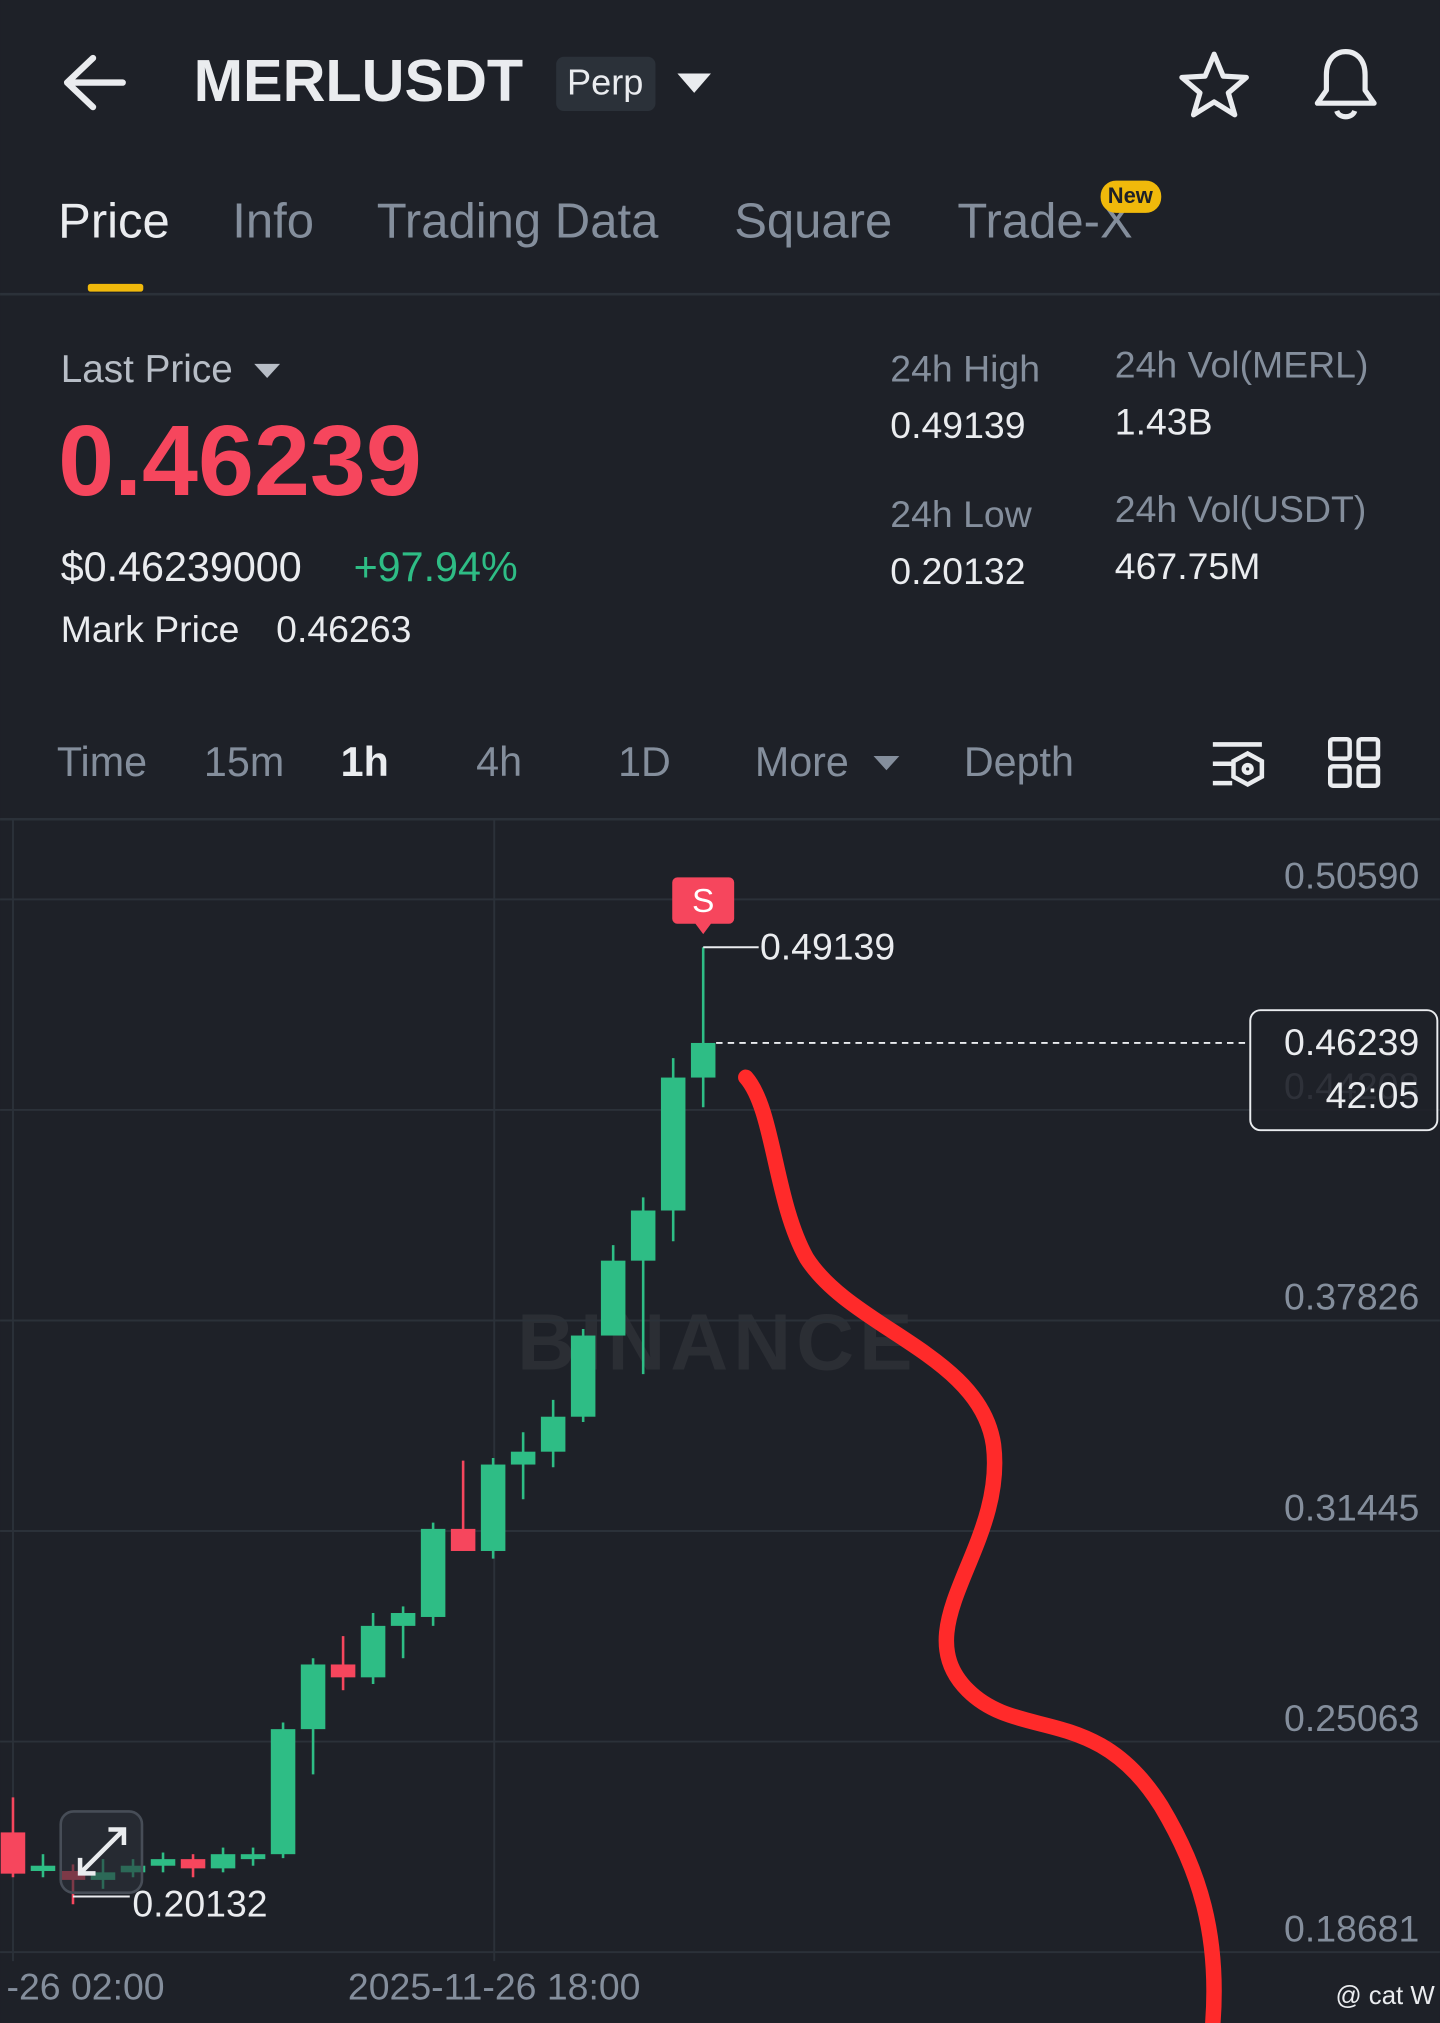 The image size is (1440, 2023). I want to click on tab: Square, so click(813, 221).